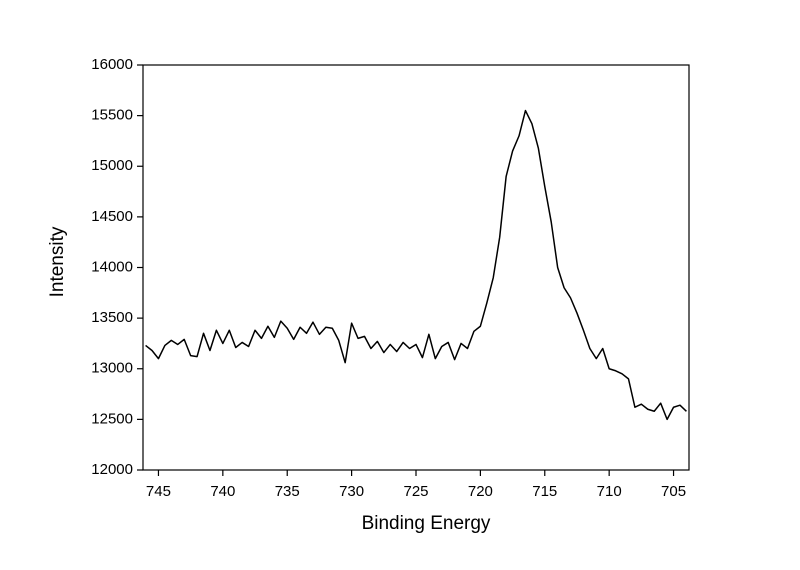 This screenshot has width=800, height=570. Describe the element at coordinates (222, 491) in the screenshot. I see `x-tick-label: 740` at that location.